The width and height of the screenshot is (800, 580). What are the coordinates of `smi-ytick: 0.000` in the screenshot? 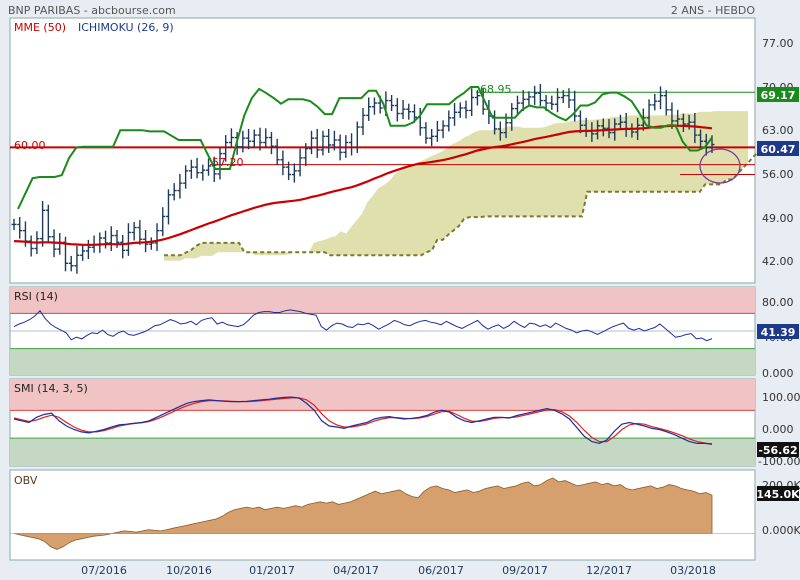 It's located at (778, 429).